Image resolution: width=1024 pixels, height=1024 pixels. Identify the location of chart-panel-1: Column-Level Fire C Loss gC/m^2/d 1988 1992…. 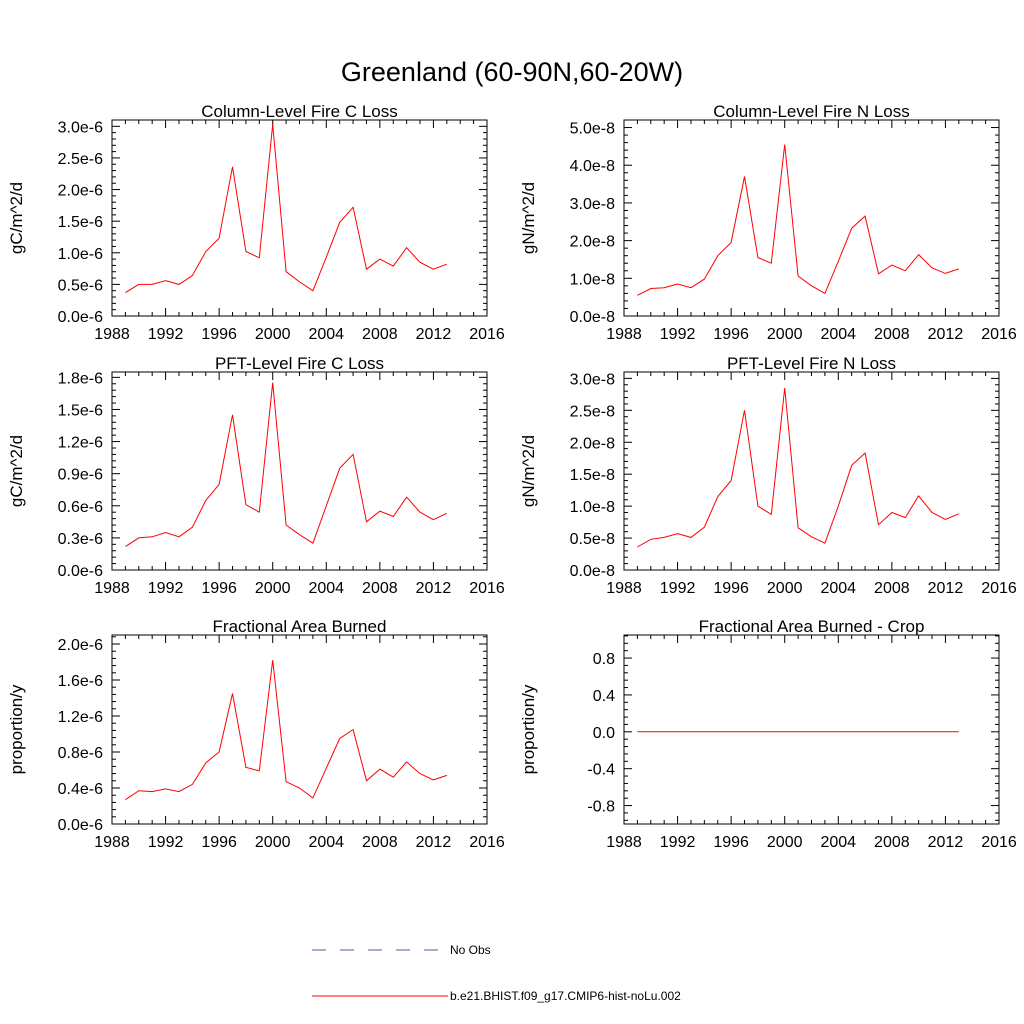
(256, 222).